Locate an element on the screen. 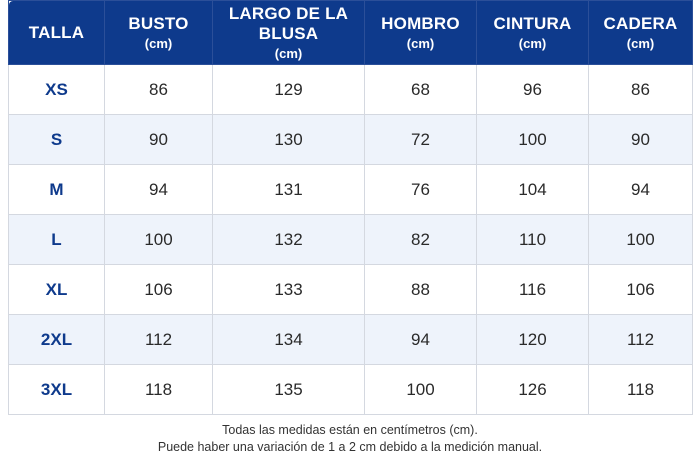 The height and width of the screenshot is (467, 700). largo-cell: 131 is located at coordinates (288, 189).